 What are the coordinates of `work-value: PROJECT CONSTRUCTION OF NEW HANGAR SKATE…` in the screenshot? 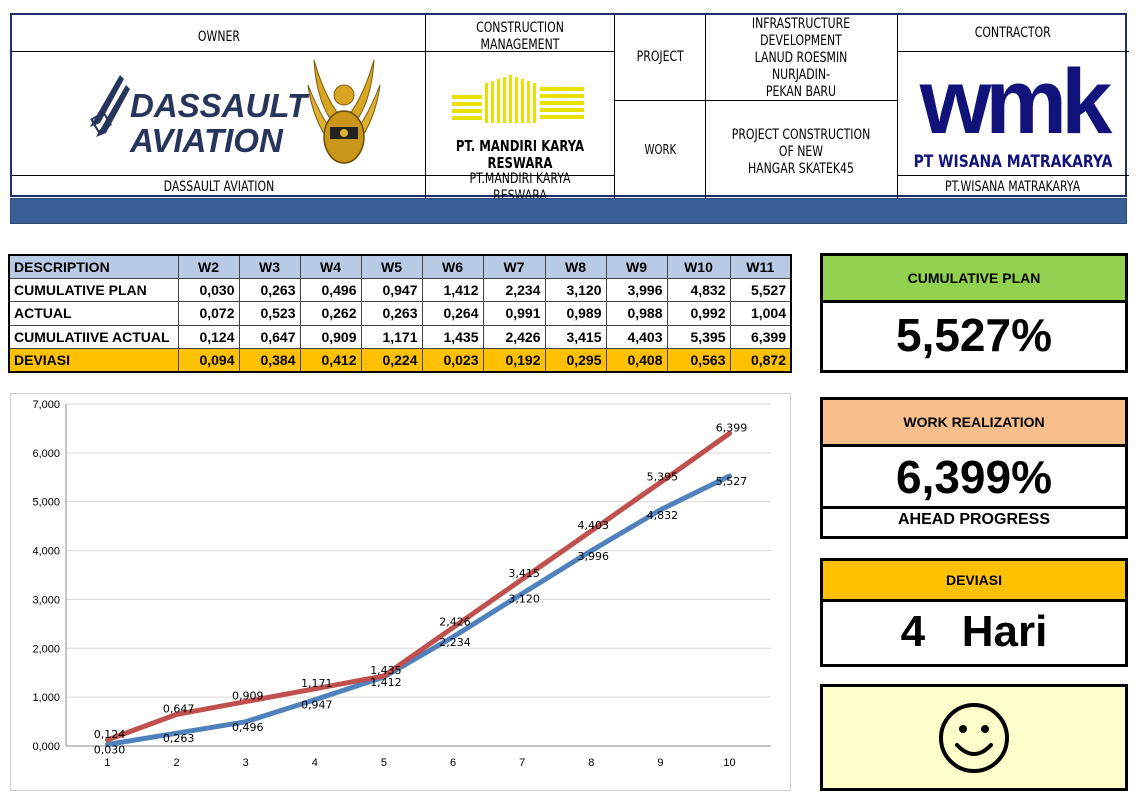 It's located at (801, 152).